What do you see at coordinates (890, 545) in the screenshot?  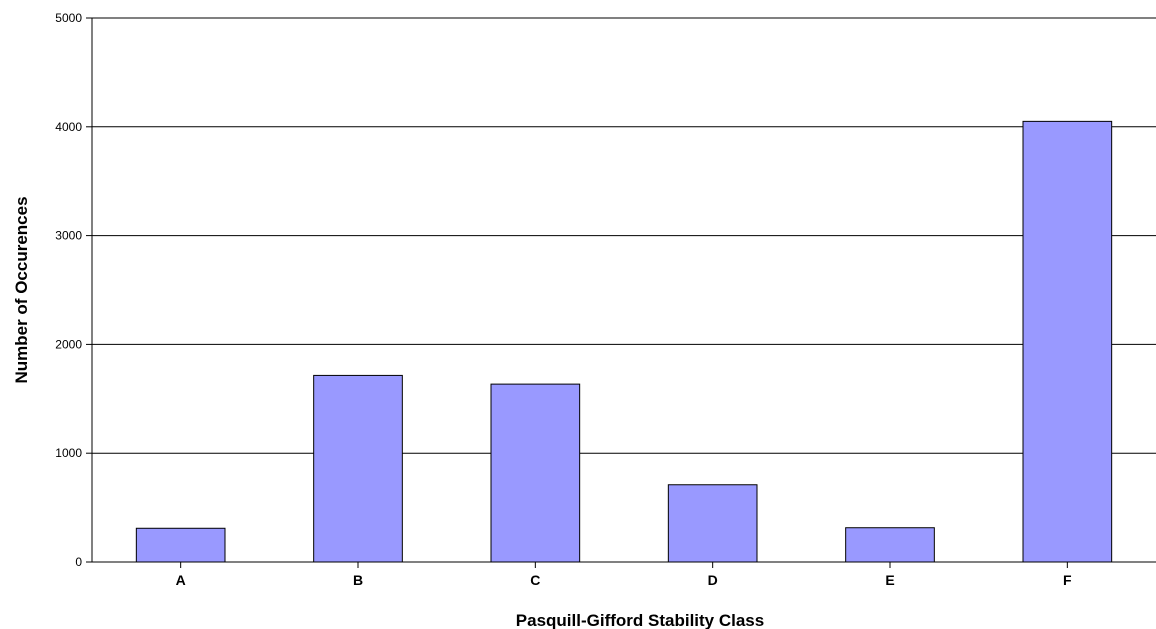 I see `bar-e` at bounding box center [890, 545].